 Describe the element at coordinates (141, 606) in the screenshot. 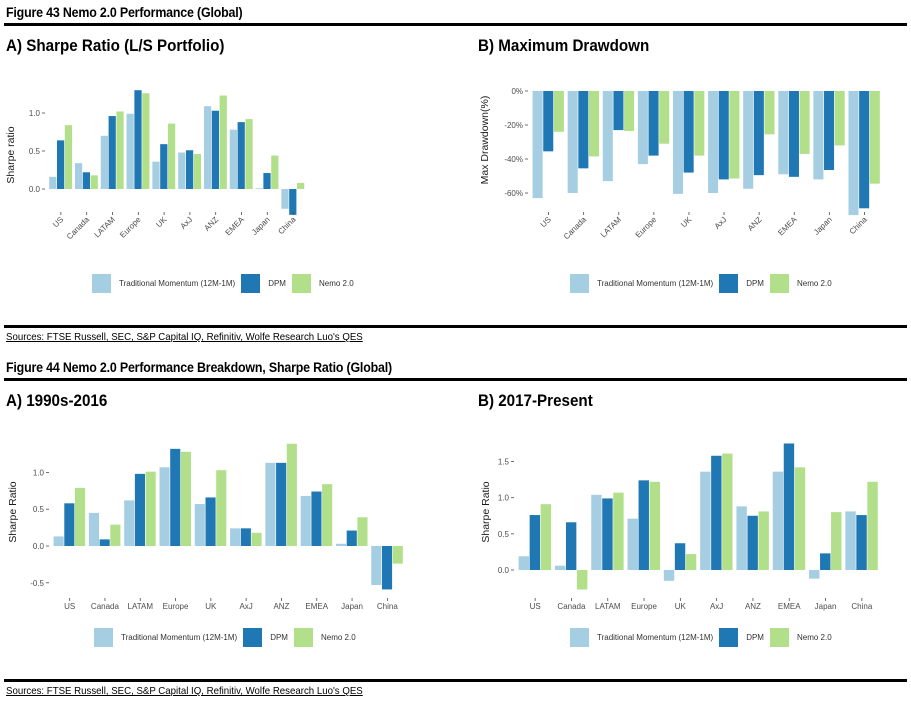

I see `x-tick-label: LATAM` at that location.